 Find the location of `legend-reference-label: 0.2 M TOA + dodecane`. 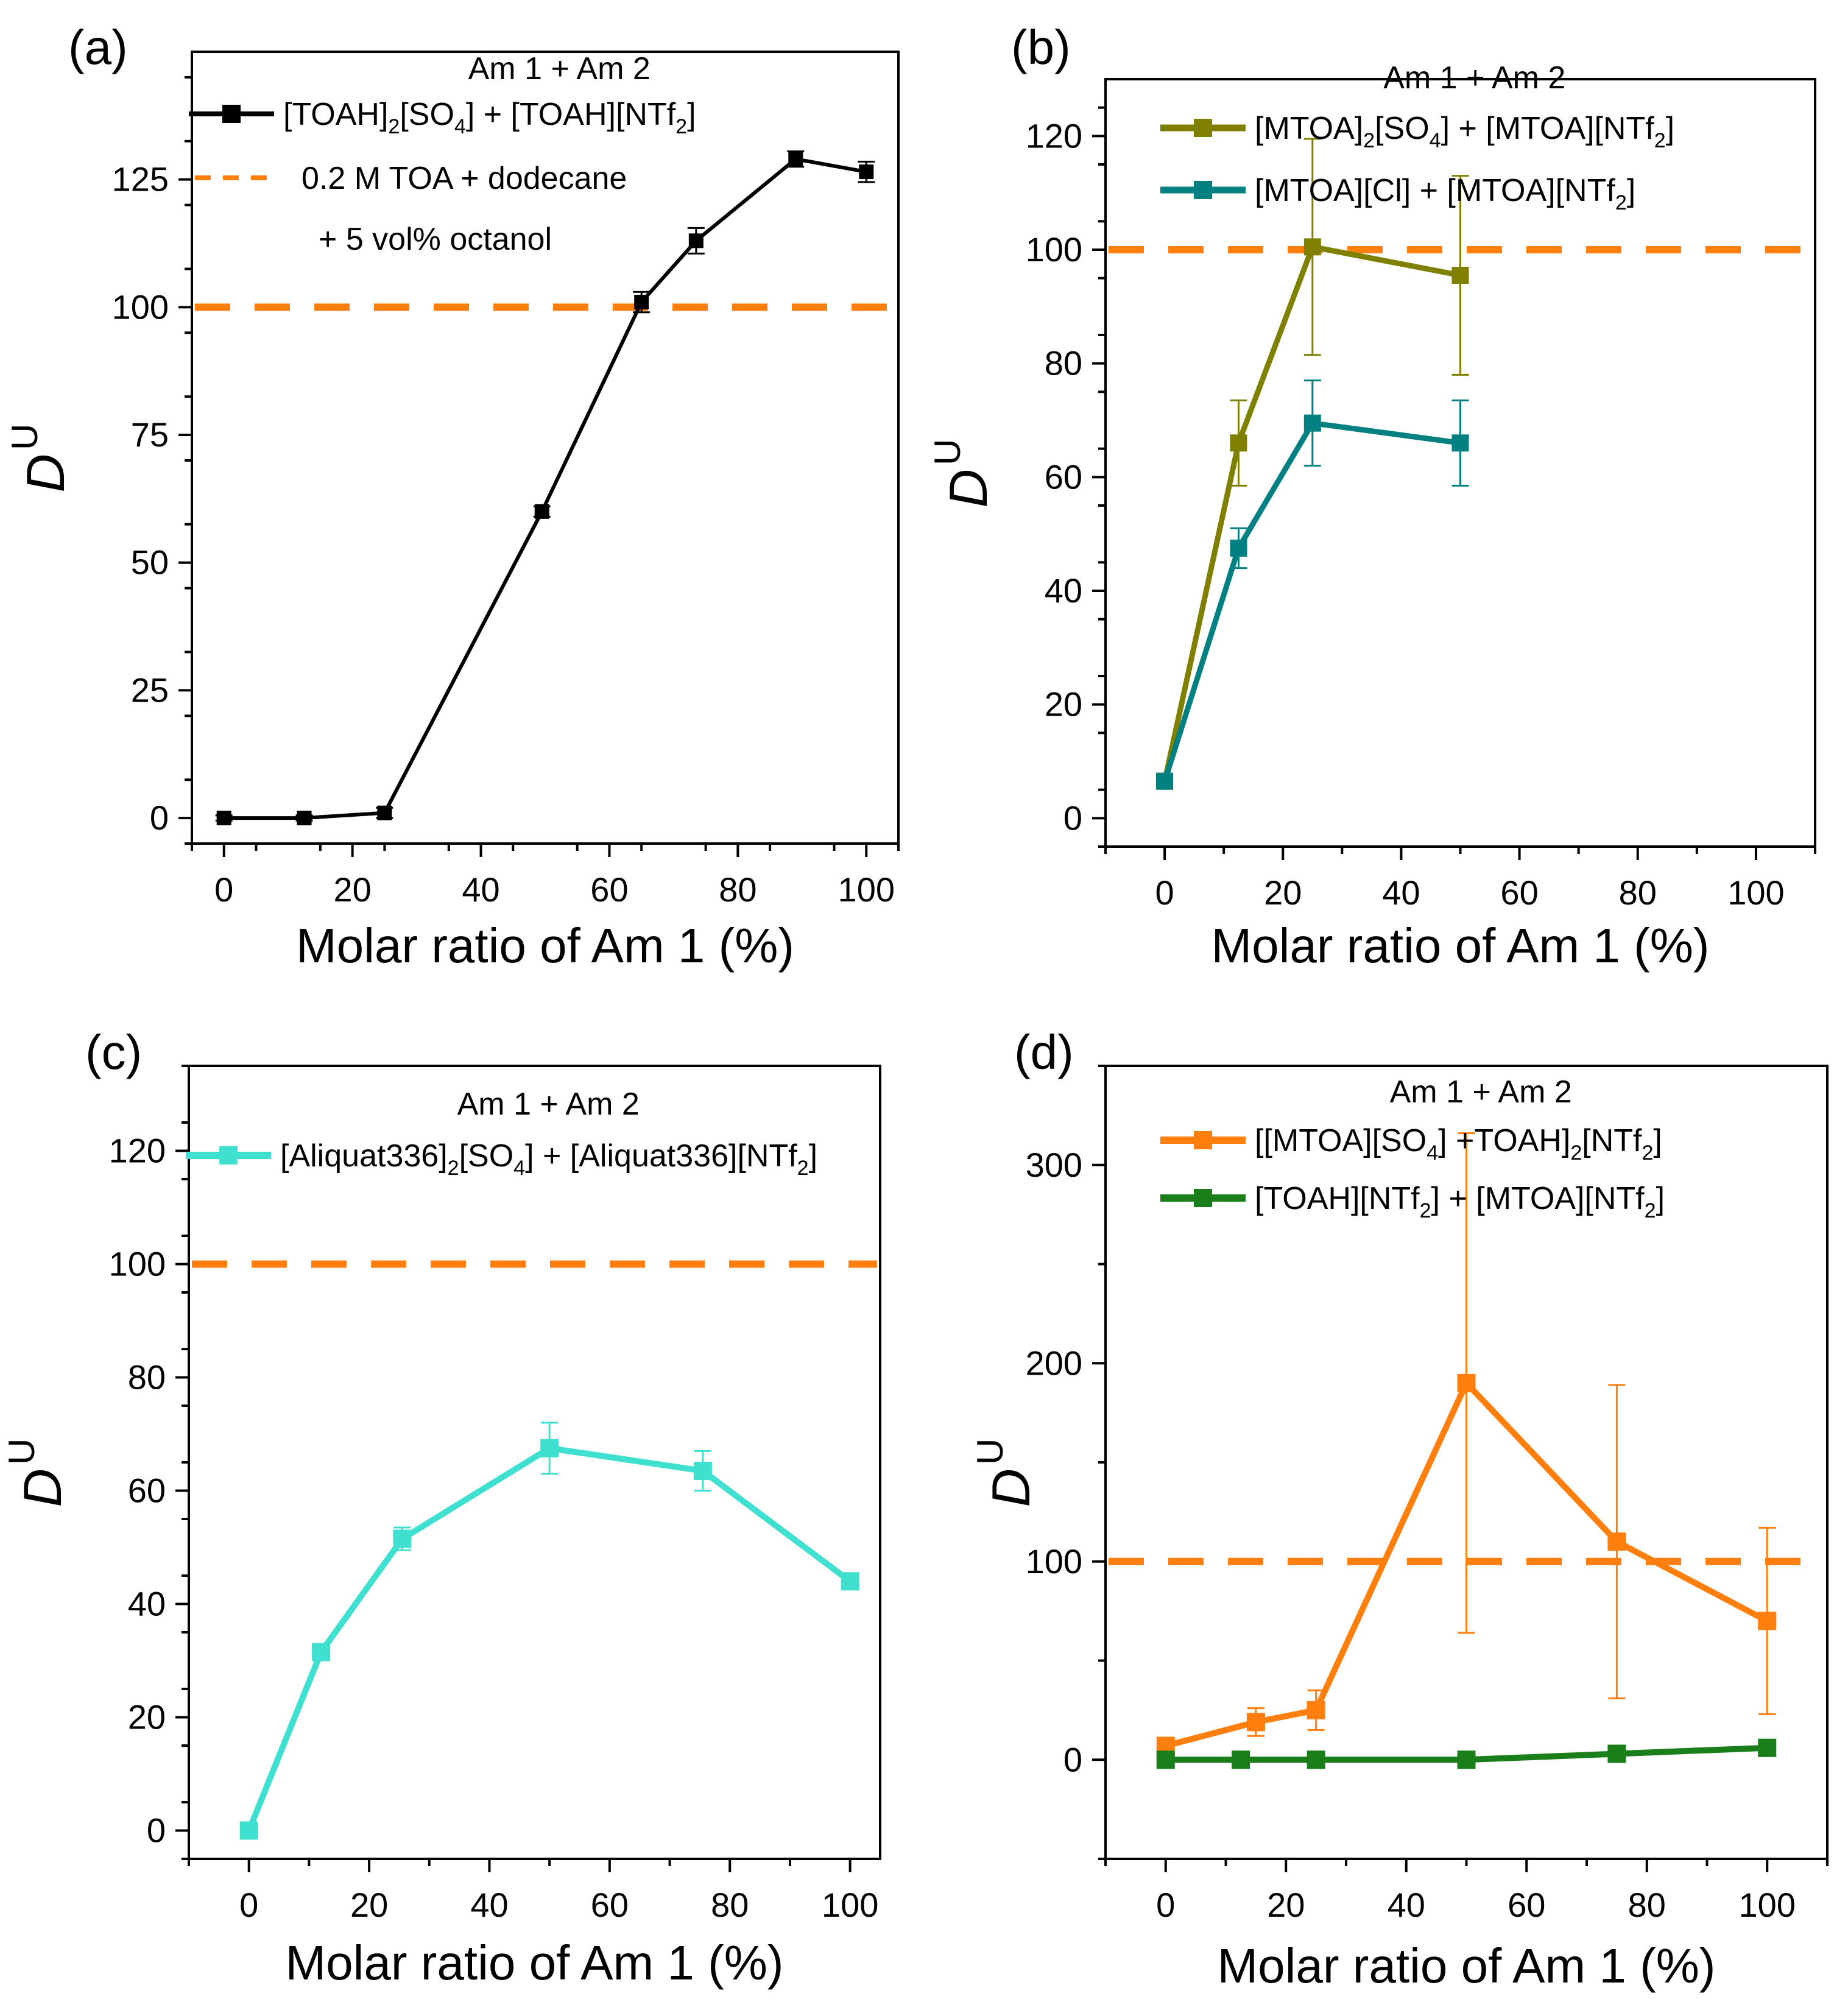

legend-reference-label: 0.2 M TOA + dodecane is located at coordinates (464, 178).